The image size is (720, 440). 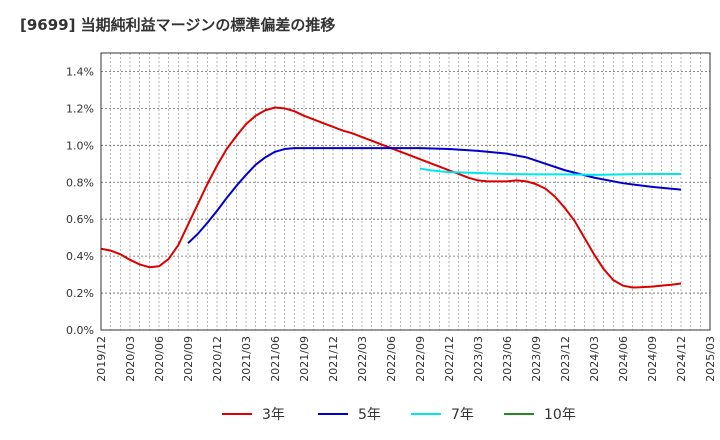 What do you see at coordinates (80, 71) in the screenshot?
I see `y-tick-label: 1.4%` at bounding box center [80, 71].